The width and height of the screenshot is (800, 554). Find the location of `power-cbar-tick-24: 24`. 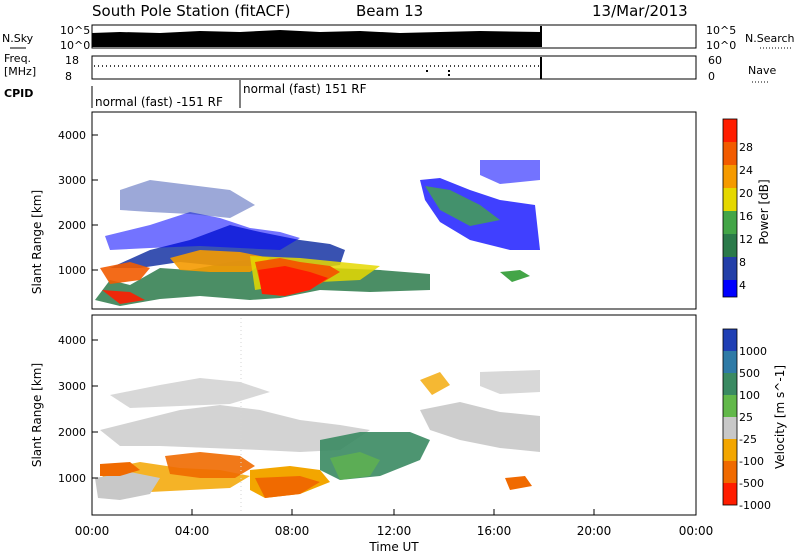

power-cbar-tick-24: 24 is located at coordinates (746, 170).